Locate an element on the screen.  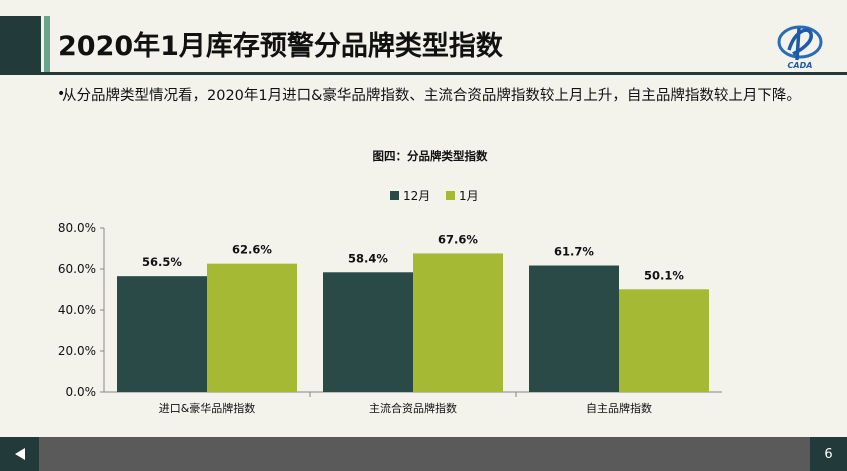
chart-legend: 12月 1月 is located at coordinates (434, 196).